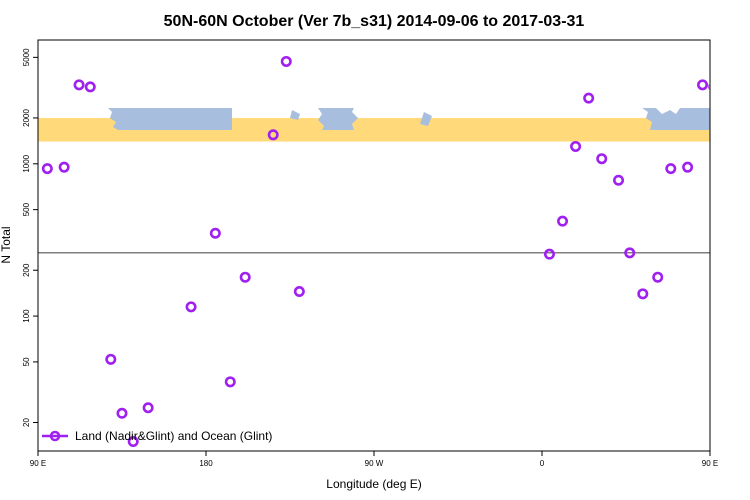 The width and height of the screenshot is (750, 500). Describe the element at coordinates (30, 237) in the screenshot. I see `y-axis: 20 50 100 200 500 1000 2000 5000` at that location.